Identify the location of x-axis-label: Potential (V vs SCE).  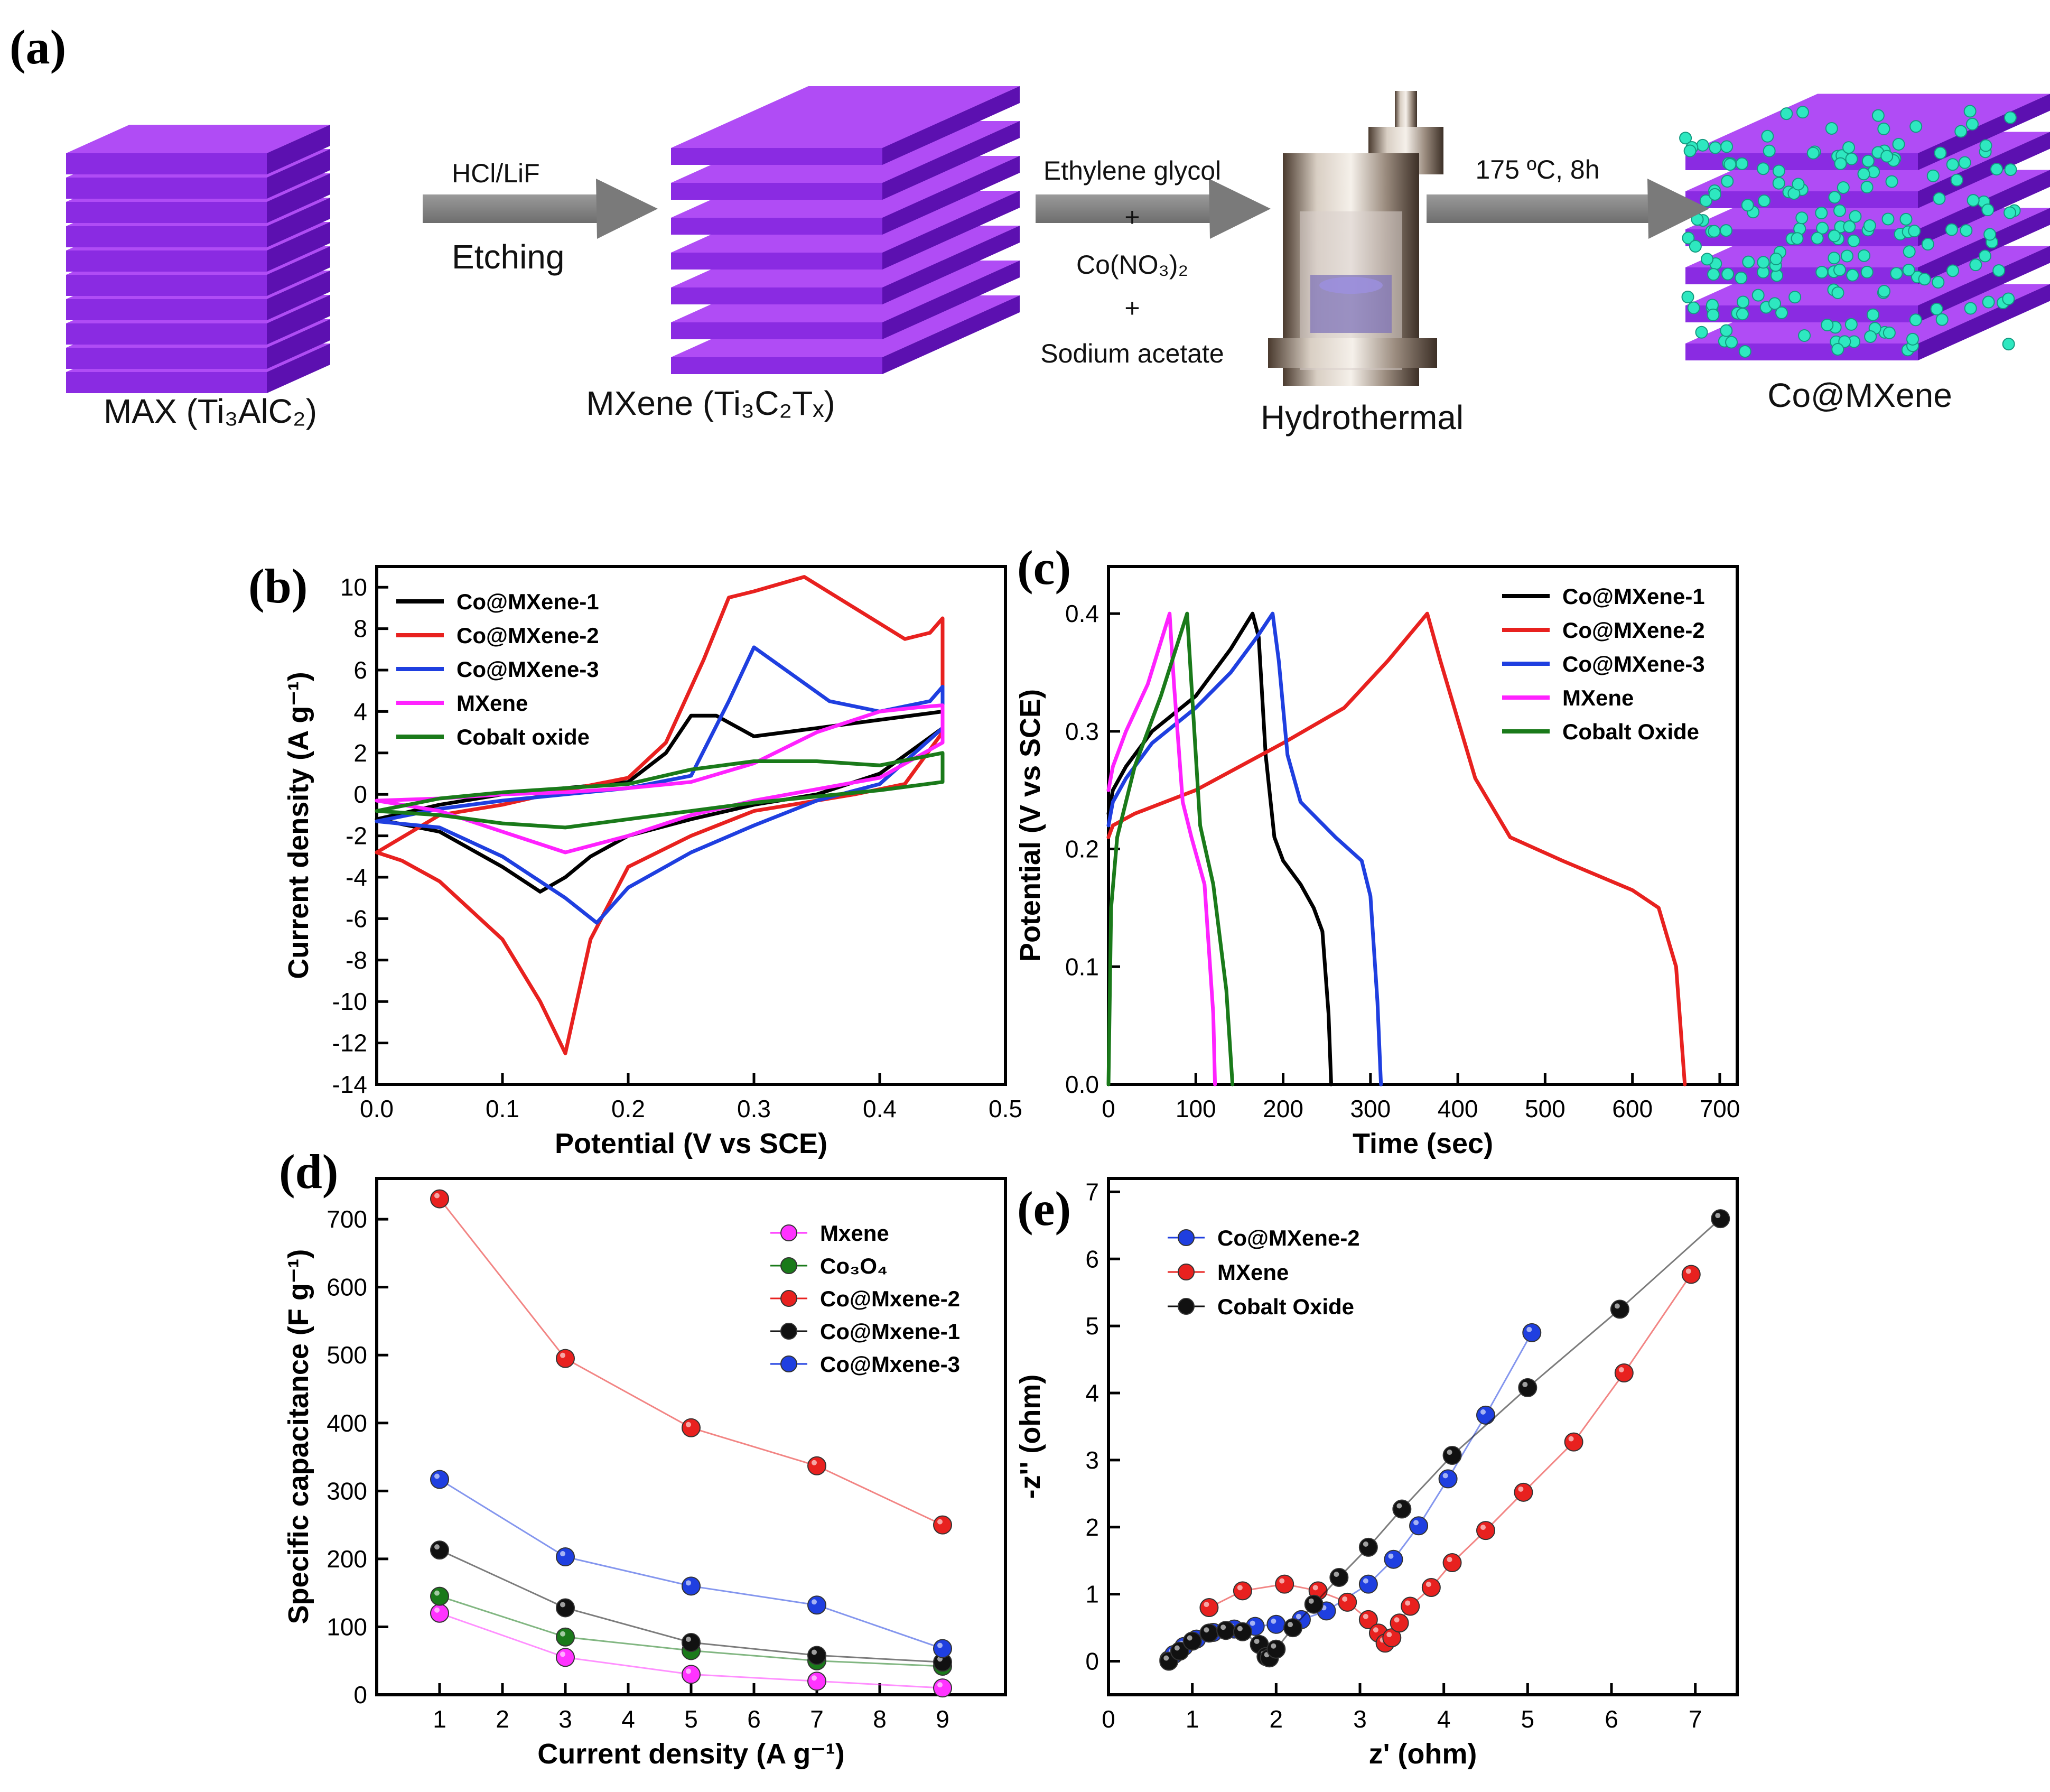
(691, 1143).